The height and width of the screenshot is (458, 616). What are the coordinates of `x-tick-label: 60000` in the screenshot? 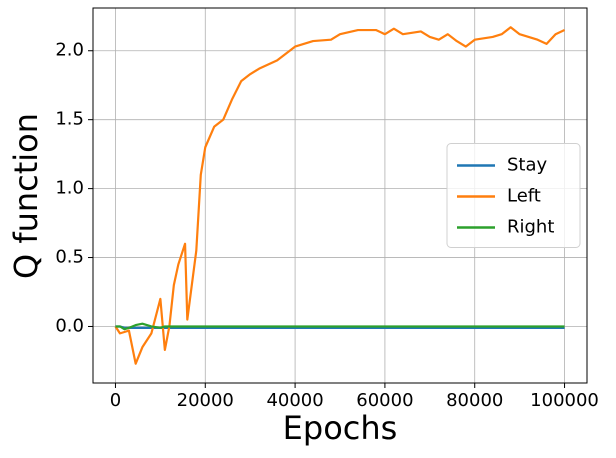 It's located at (384, 400).